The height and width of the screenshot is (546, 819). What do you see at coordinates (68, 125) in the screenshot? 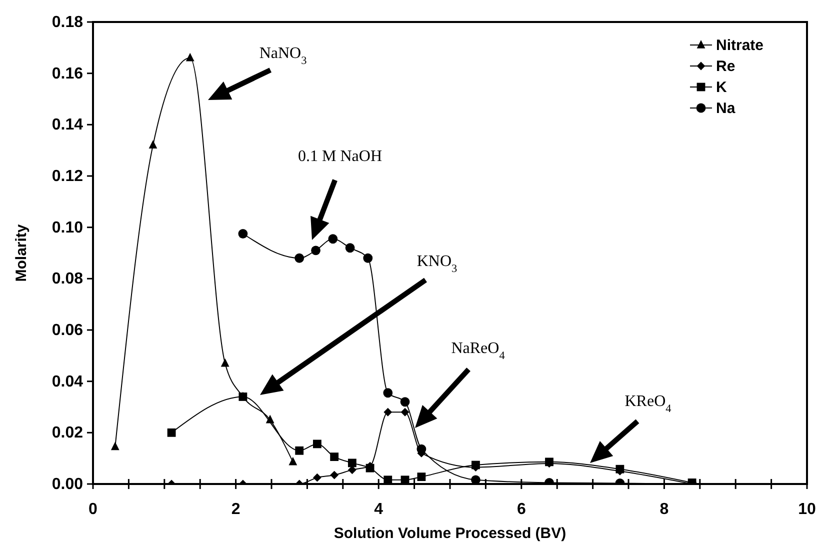
I see `y-tick-label: 0.14` at bounding box center [68, 125].